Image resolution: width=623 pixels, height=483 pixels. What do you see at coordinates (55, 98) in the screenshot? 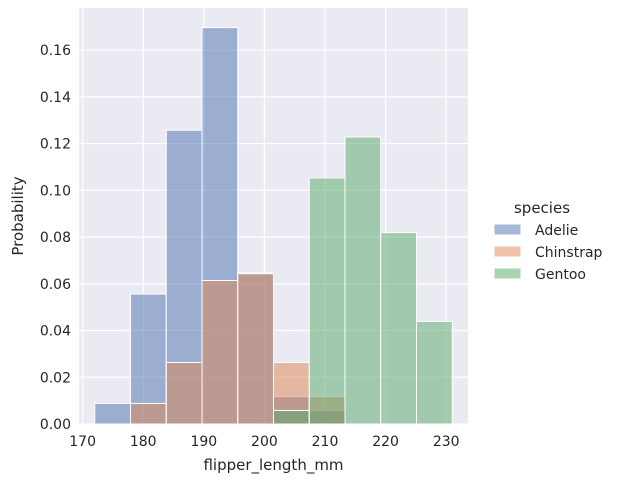
I see `y-tick-label: 0.14` at bounding box center [55, 98].